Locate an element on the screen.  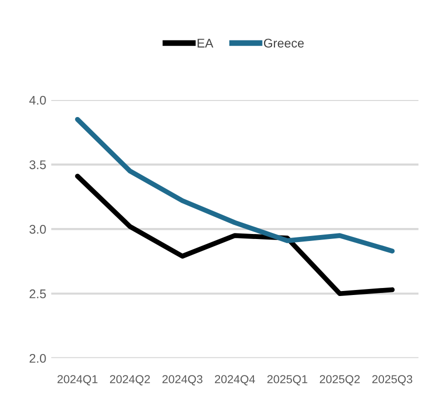
y-tick-label: 4.0 is located at coordinates (37, 100).